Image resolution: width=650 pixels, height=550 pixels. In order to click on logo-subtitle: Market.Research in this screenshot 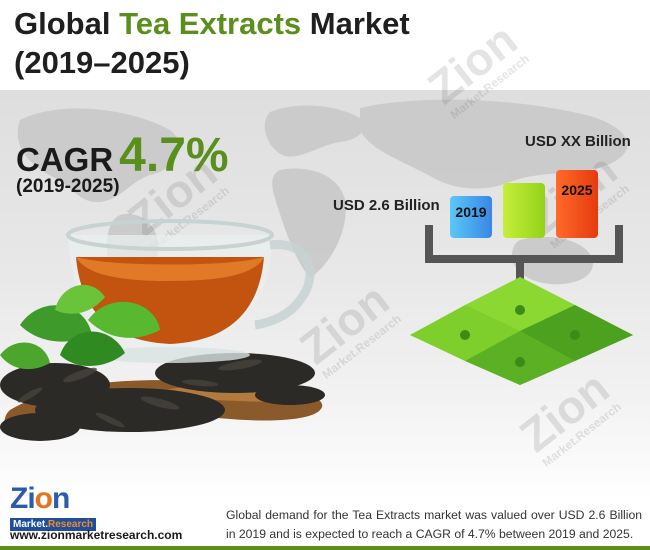, I will do `click(53, 524)`.